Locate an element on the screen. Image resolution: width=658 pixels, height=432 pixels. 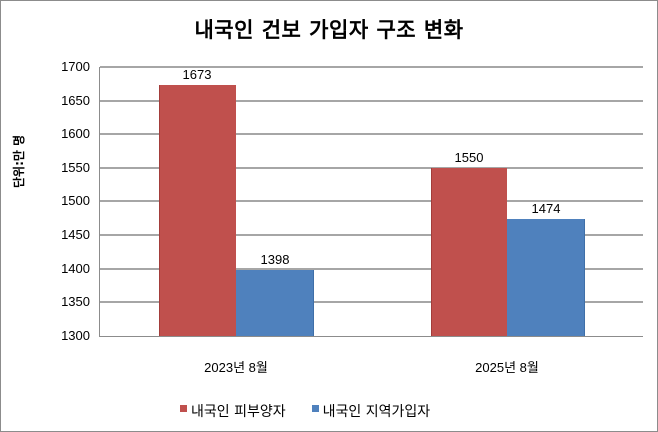
legend-label-dependents: 내국인 피부양자 is located at coordinates (238, 412).